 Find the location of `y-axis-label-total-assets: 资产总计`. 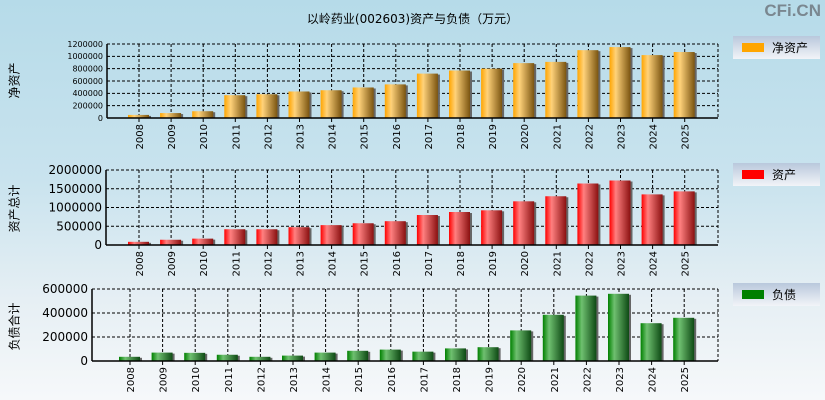

y-axis-label-total-assets: 资产总计 is located at coordinates (14, 208).